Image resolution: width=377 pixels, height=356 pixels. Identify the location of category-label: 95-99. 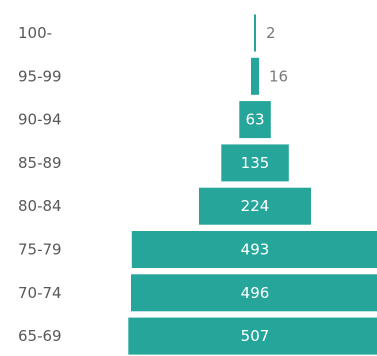
(40, 76).